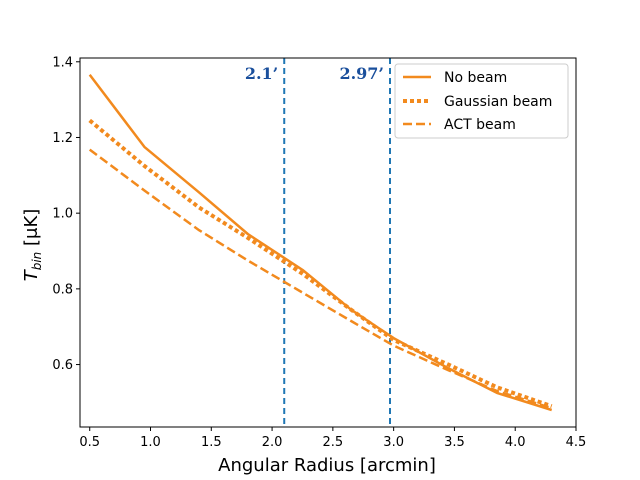 This screenshot has width=640, height=480. I want to click on y-axis-ticks: 0.6 0.8 1.0 1.2 1.4, so click(66, 214).